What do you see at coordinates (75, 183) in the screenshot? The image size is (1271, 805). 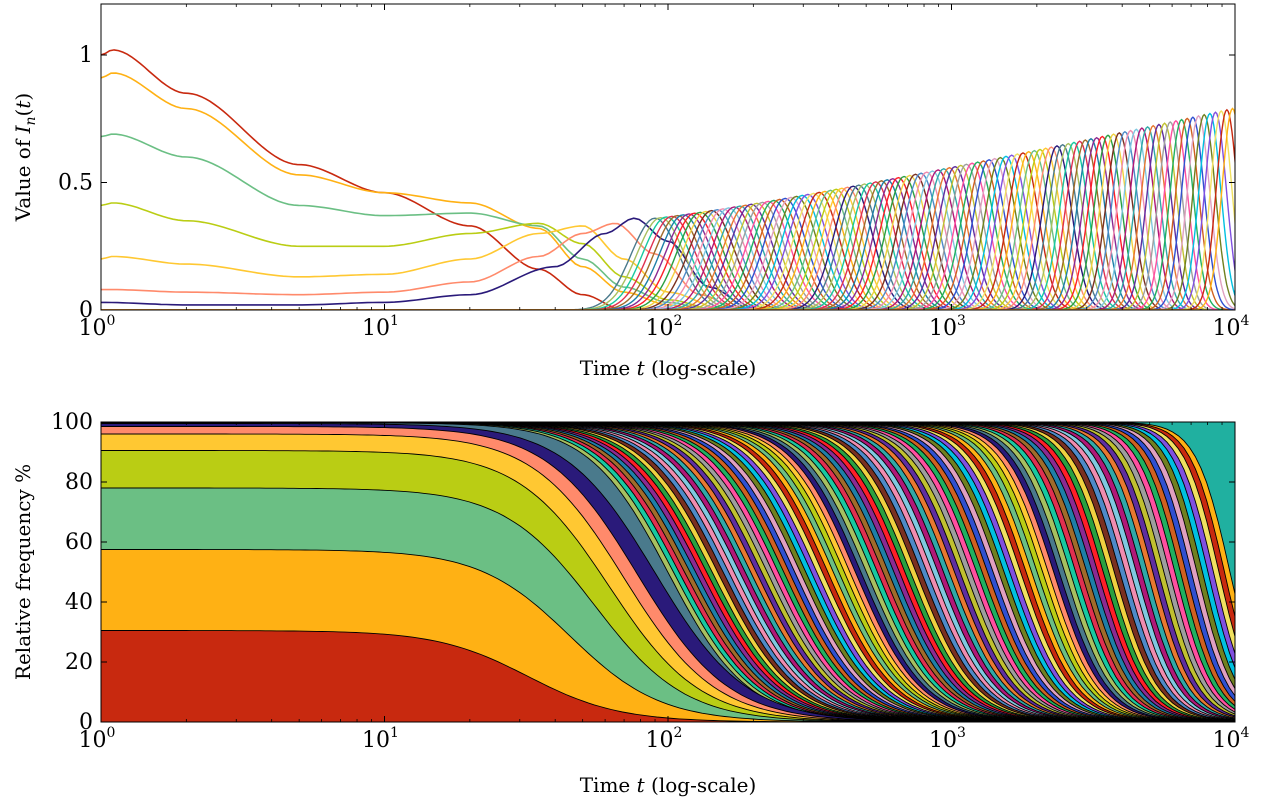 I see `line-chart-y-tick-label: 0.5` at bounding box center [75, 183].